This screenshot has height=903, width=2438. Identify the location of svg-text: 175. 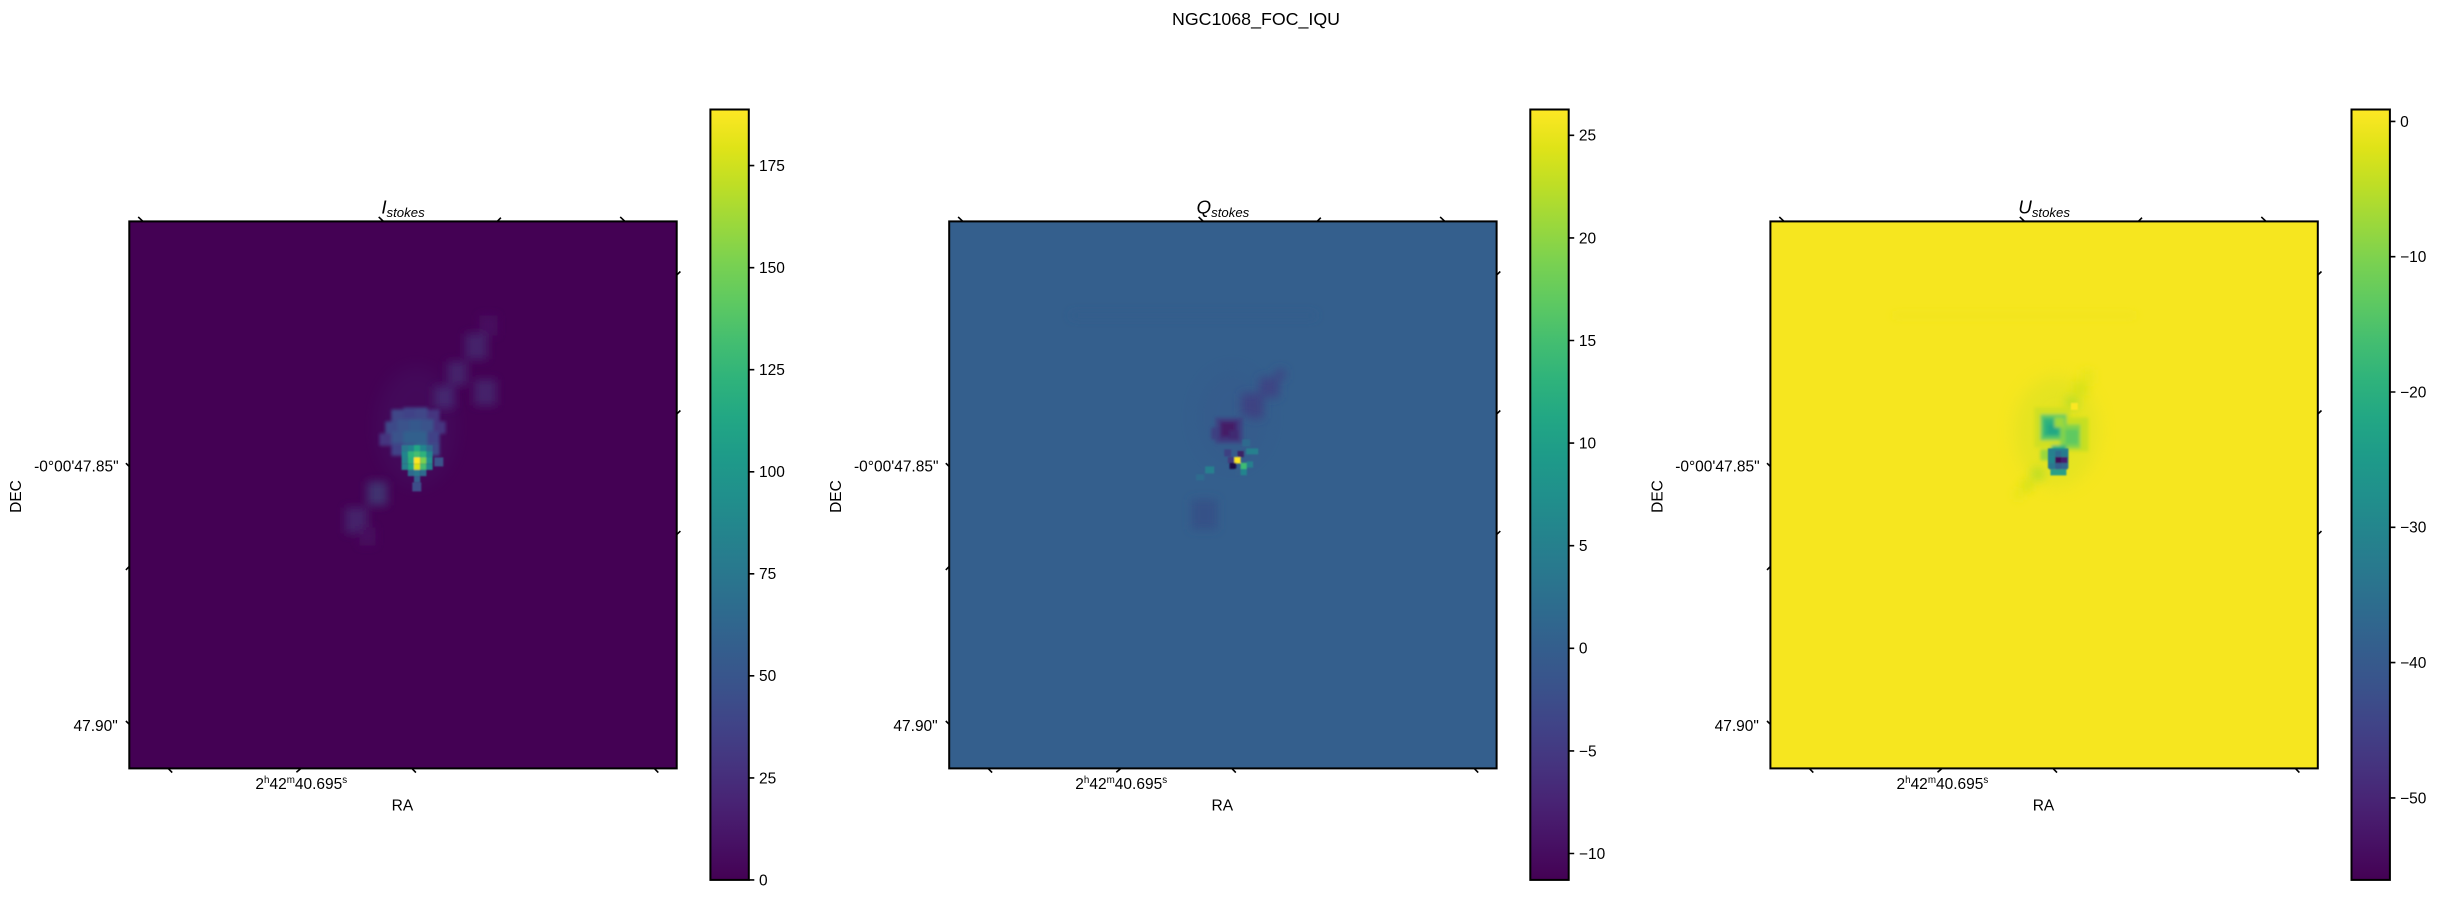
(772, 166).